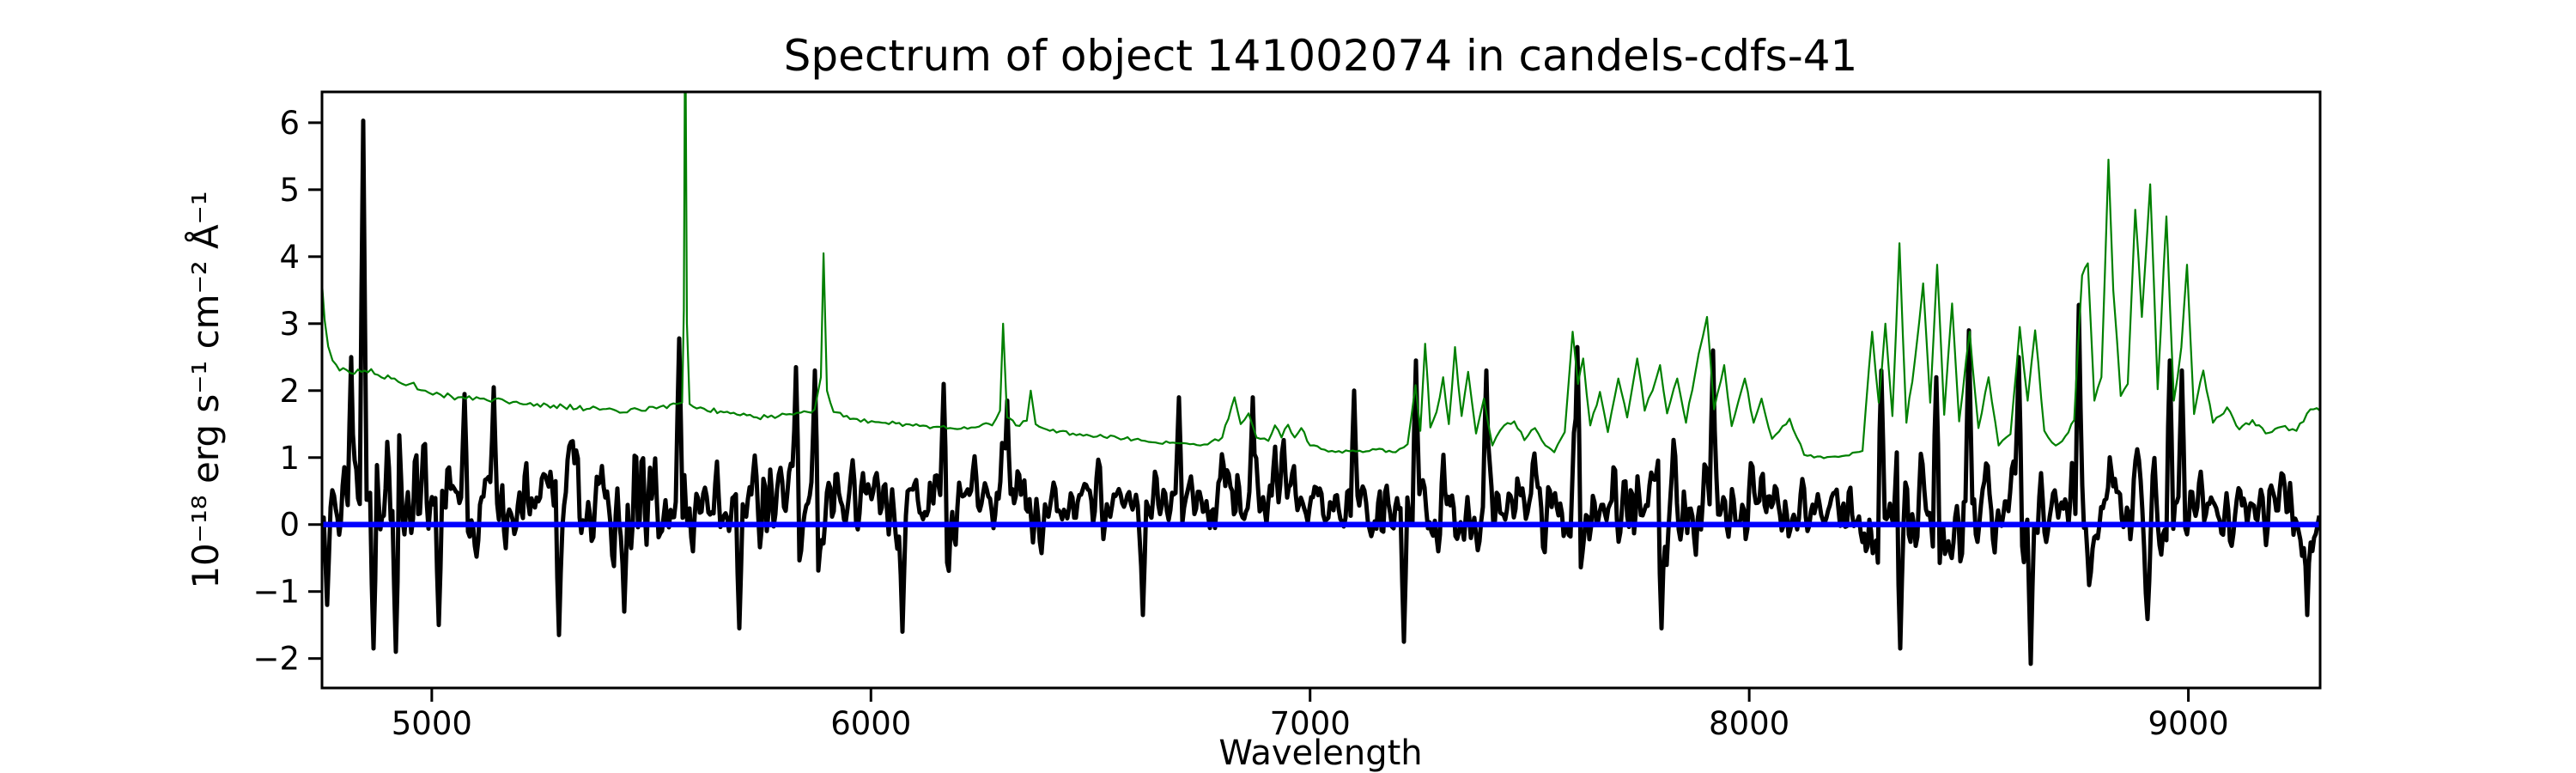 Image resolution: width=2576 pixels, height=773 pixels. I want to click on x-tick-label: 6000, so click(870, 723).